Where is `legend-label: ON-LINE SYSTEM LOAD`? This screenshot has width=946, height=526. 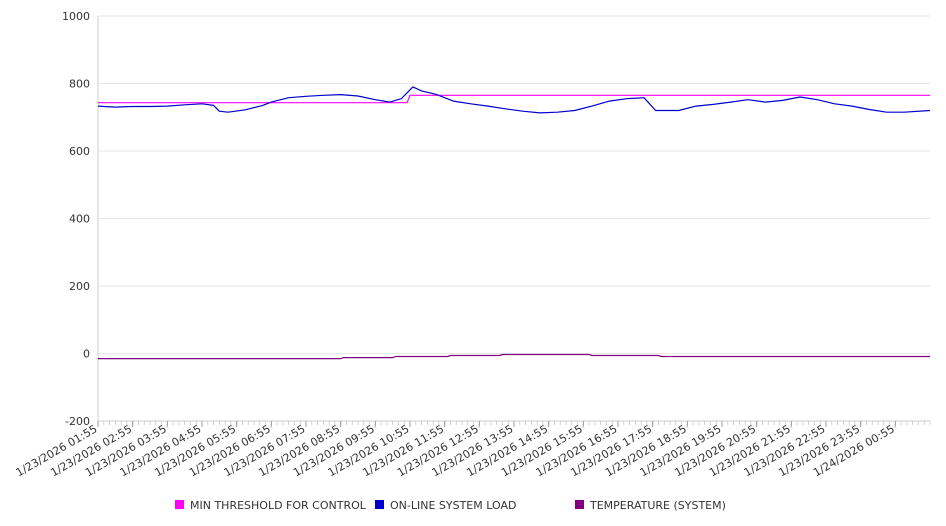
legend-label: ON-LINE SYSTEM LOAD is located at coordinates (453, 505).